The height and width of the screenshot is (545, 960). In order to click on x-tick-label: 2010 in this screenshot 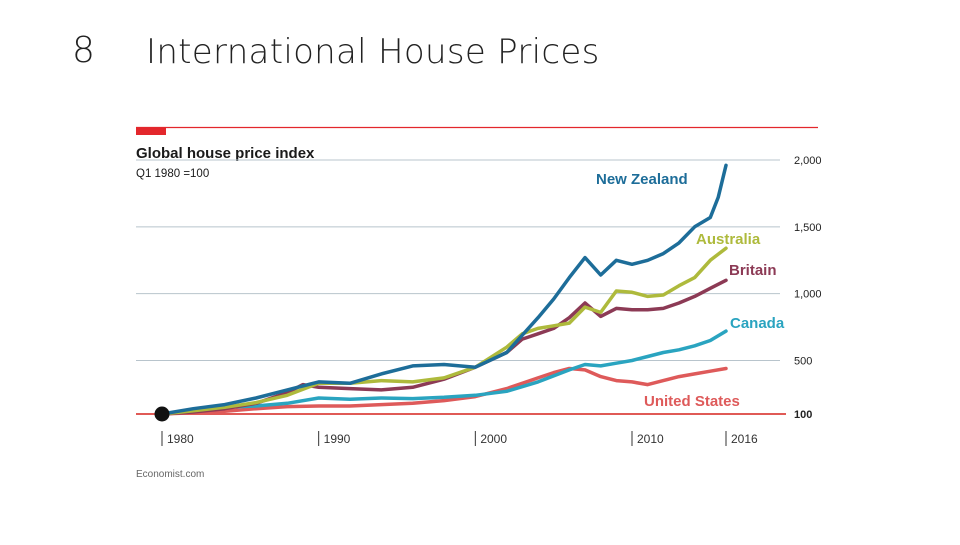, I will do `click(650, 439)`.